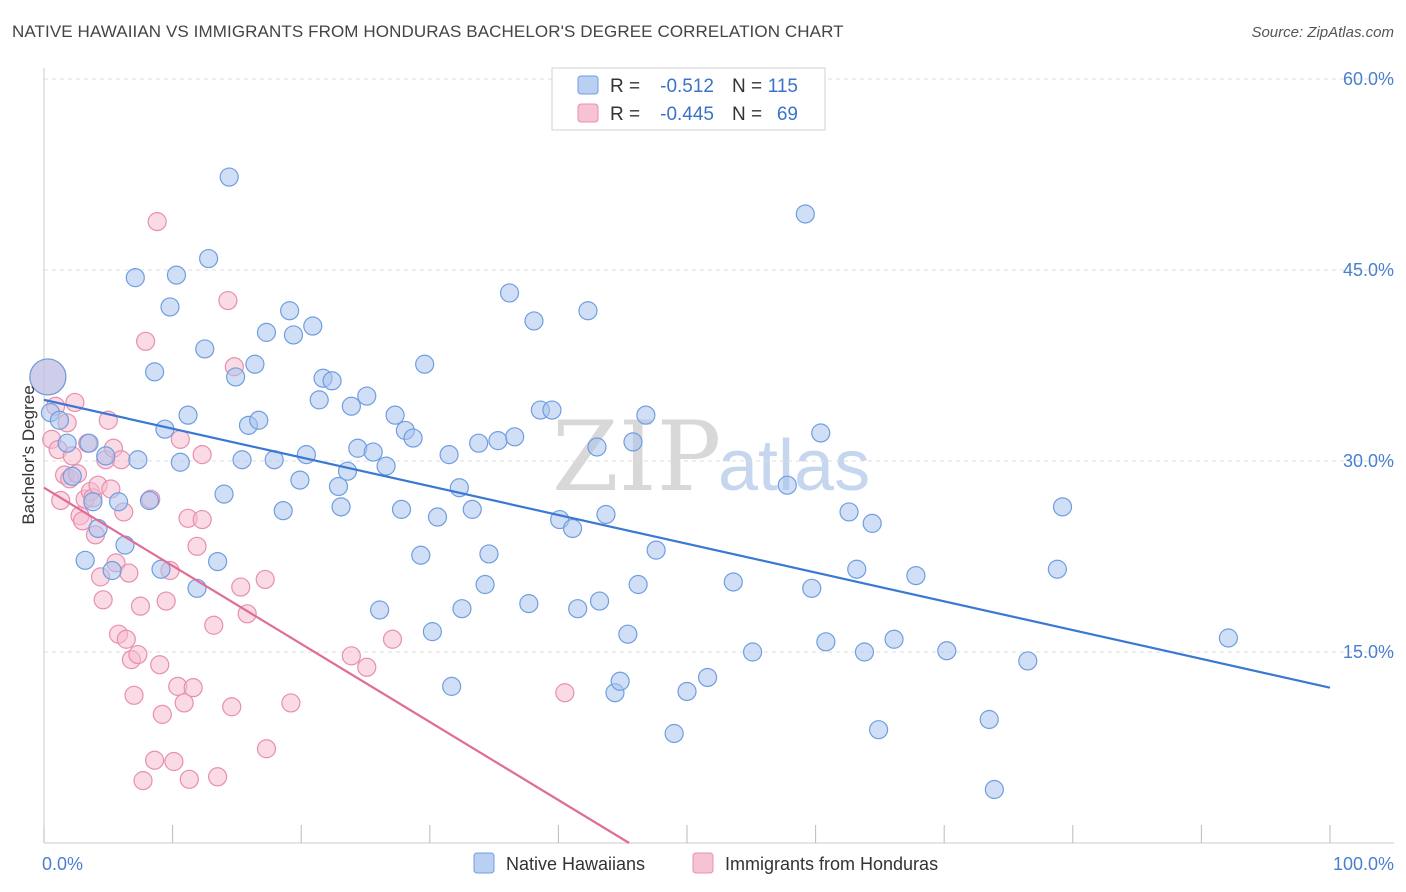 The height and width of the screenshot is (892, 1406). What do you see at coordinates (636, 457) in the screenshot?
I see `watermark-zip: ZIP` at bounding box center [636, 457].